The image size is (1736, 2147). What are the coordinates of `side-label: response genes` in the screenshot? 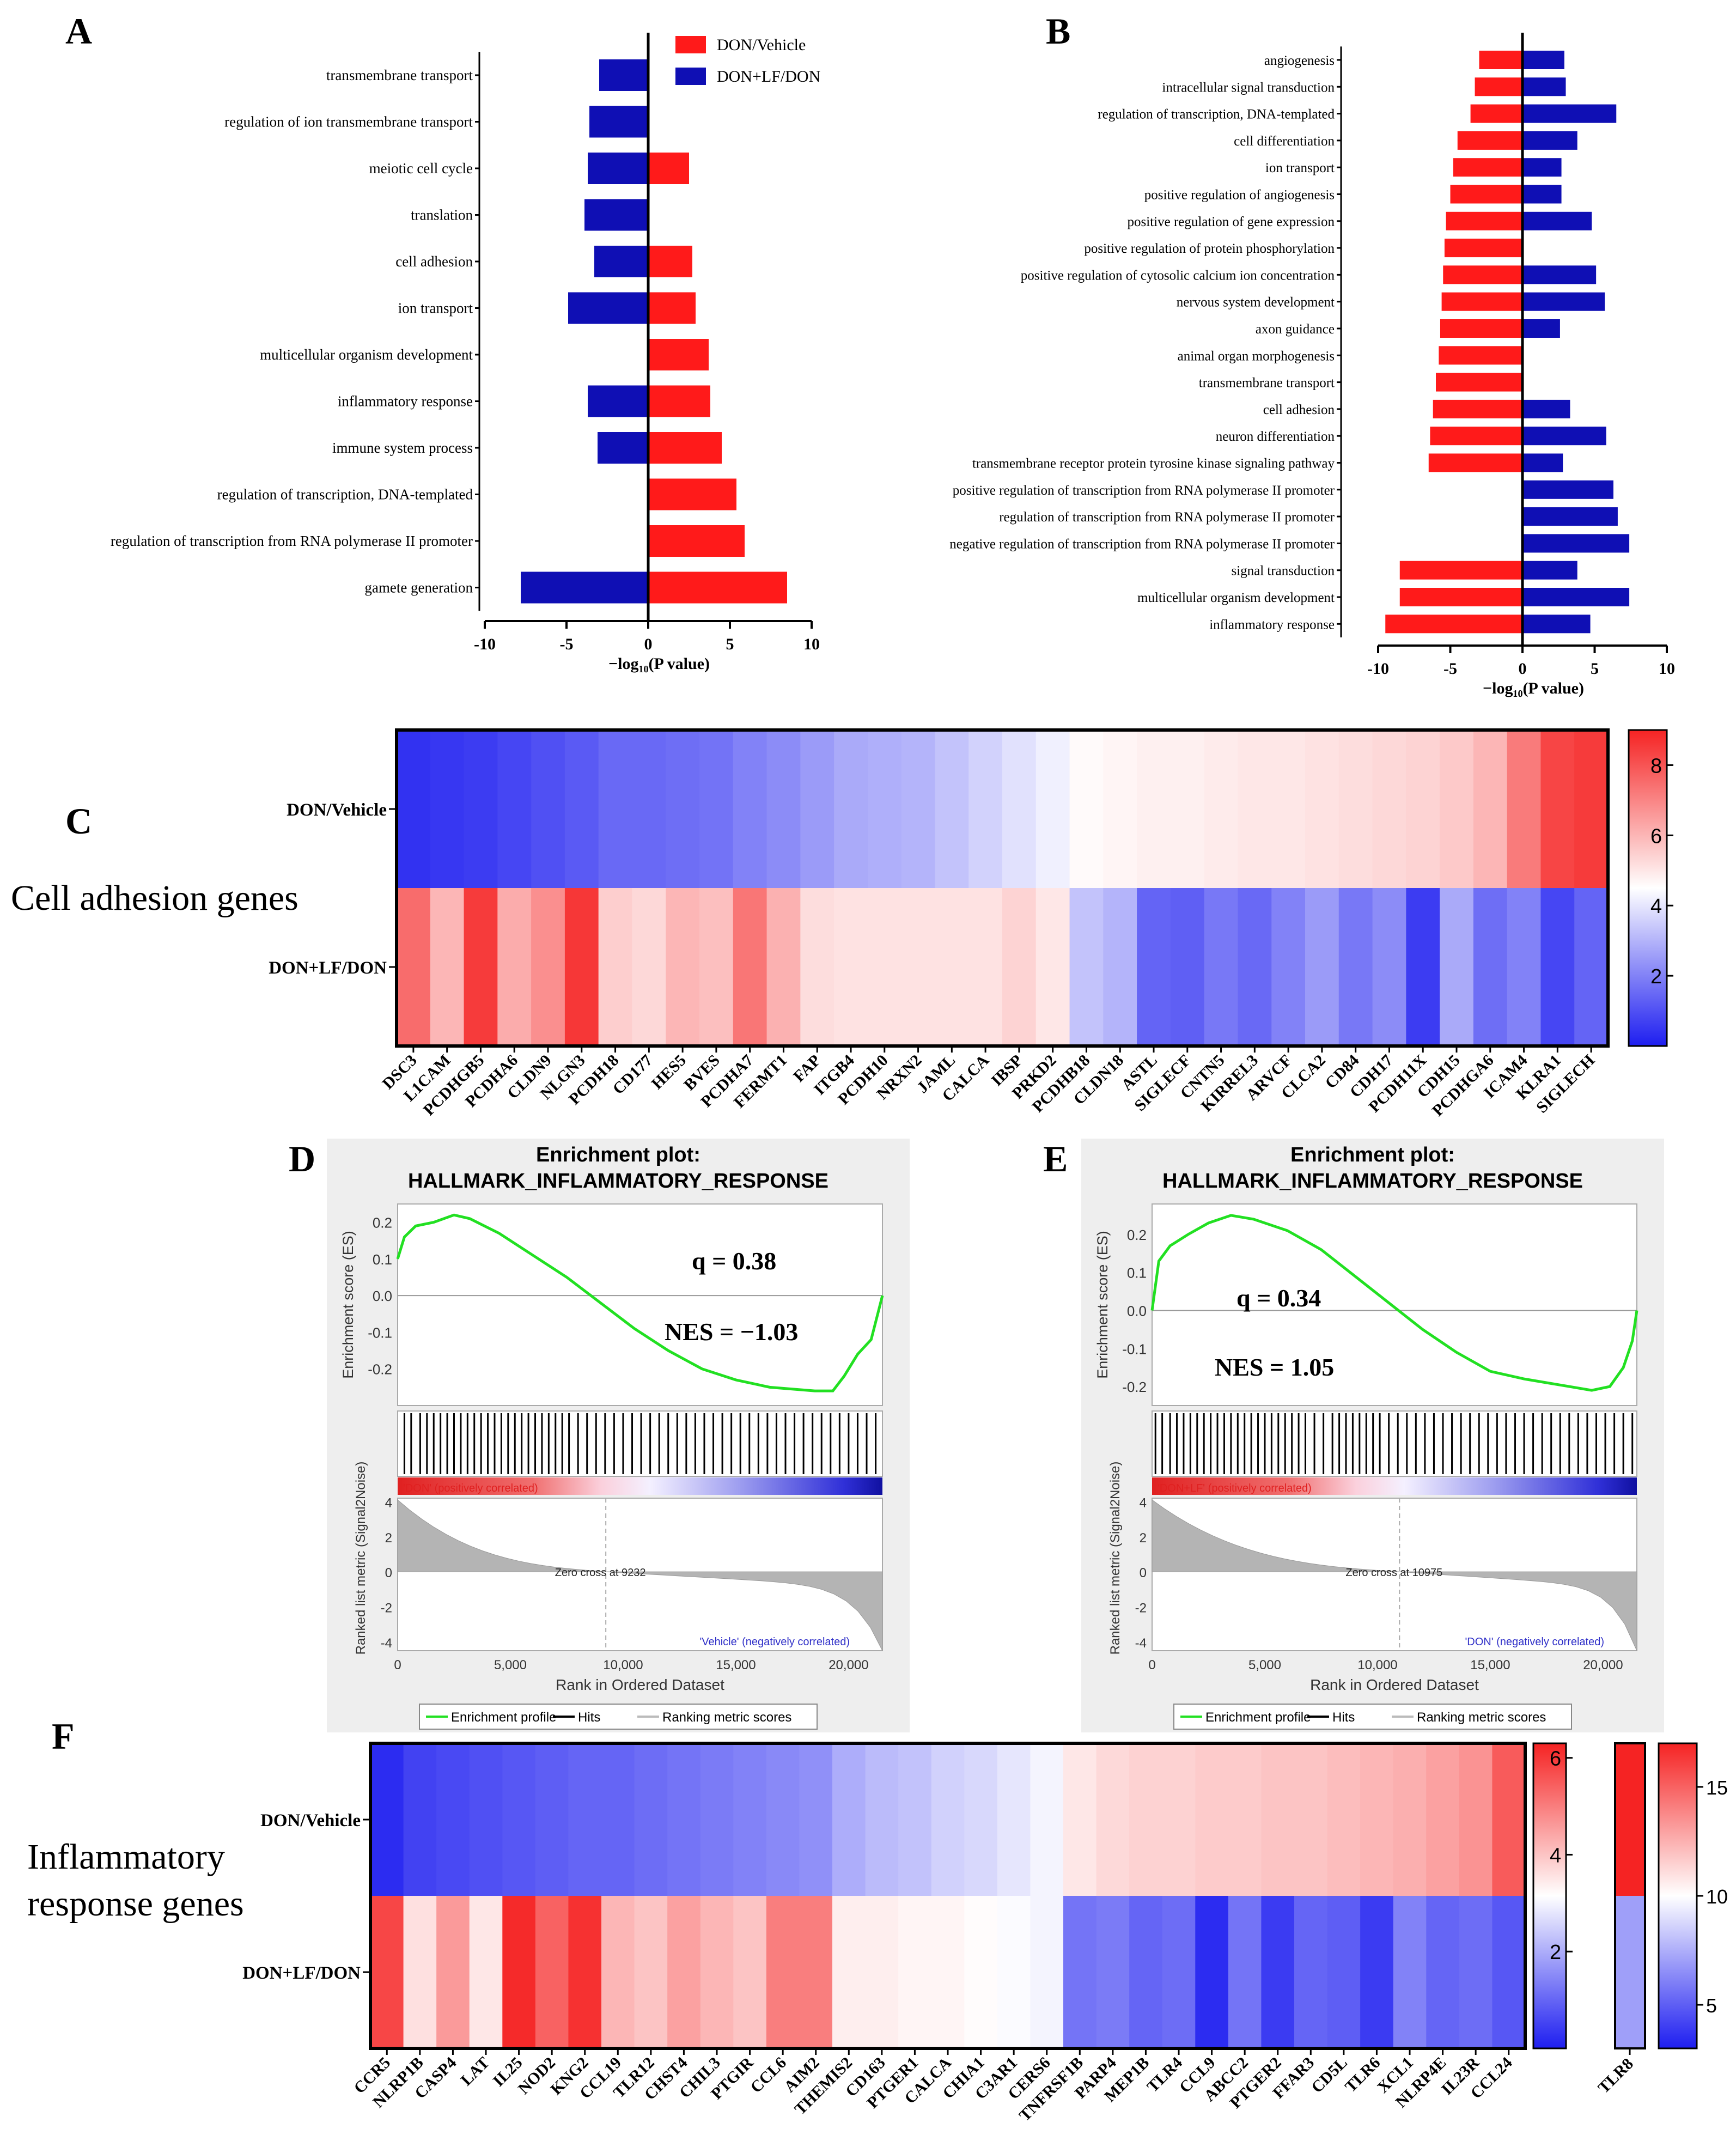 It's located at (135, 1904).